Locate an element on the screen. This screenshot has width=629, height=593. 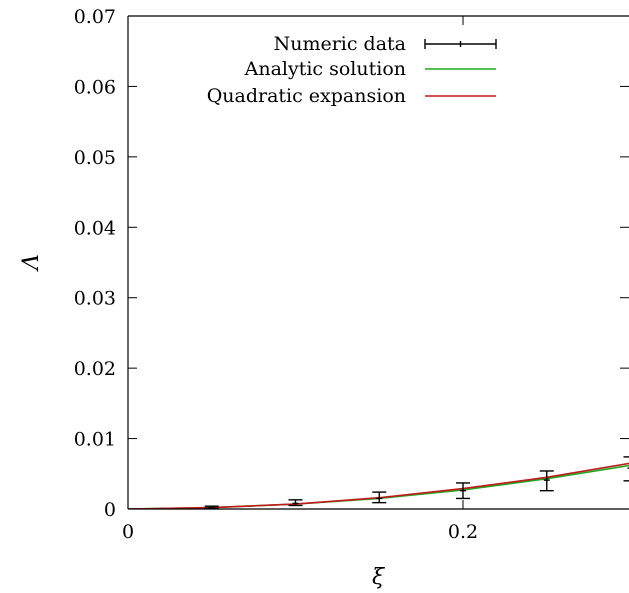
x-tick-label: 0.2 is located at coordinates (463, 532).